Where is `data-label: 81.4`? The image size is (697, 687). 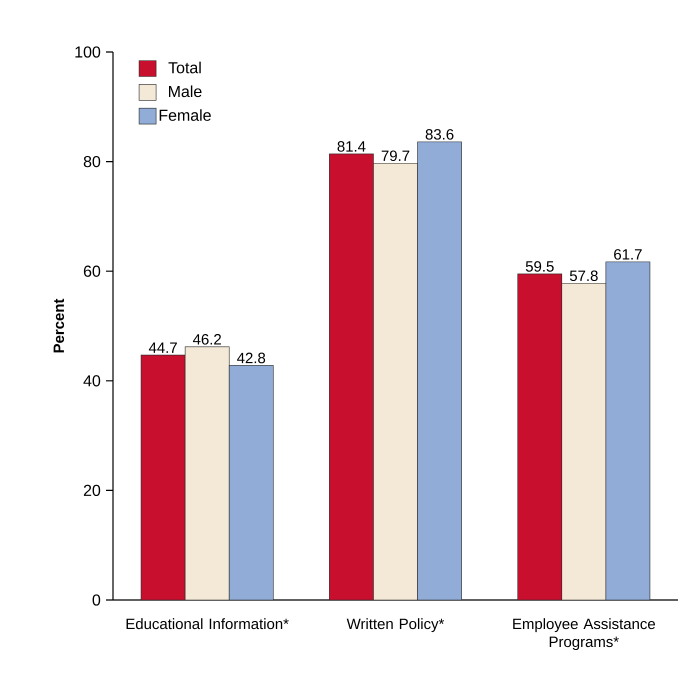 data-label: 81.4 is located at coordinates (352, 146).